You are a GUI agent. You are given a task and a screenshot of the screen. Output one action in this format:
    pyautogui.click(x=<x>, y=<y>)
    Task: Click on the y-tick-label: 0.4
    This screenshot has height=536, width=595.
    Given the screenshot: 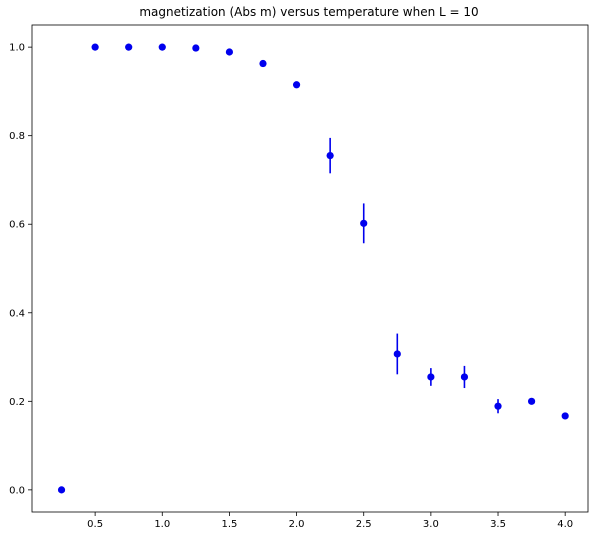 What is the action you would take?
    pyautogui.click(x=17, y=313)
    